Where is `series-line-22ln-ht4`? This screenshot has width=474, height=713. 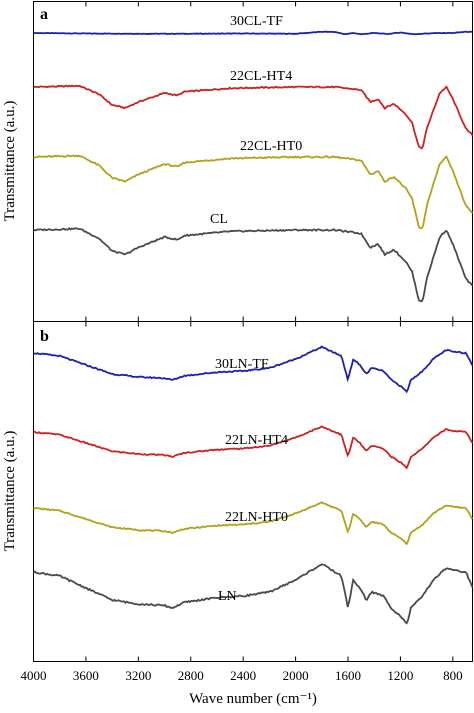
series-line-22ln-ht4 is located at coordinates (253, 447).